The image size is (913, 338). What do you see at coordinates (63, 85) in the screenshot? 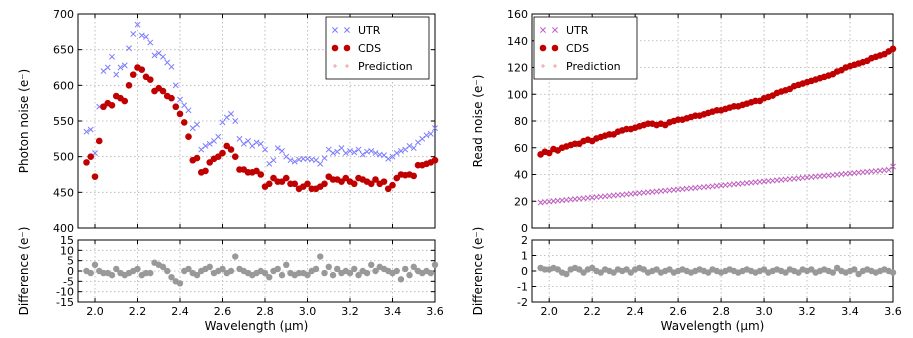
I see `y-tick-label: 600` at bounding box center [63, 85].